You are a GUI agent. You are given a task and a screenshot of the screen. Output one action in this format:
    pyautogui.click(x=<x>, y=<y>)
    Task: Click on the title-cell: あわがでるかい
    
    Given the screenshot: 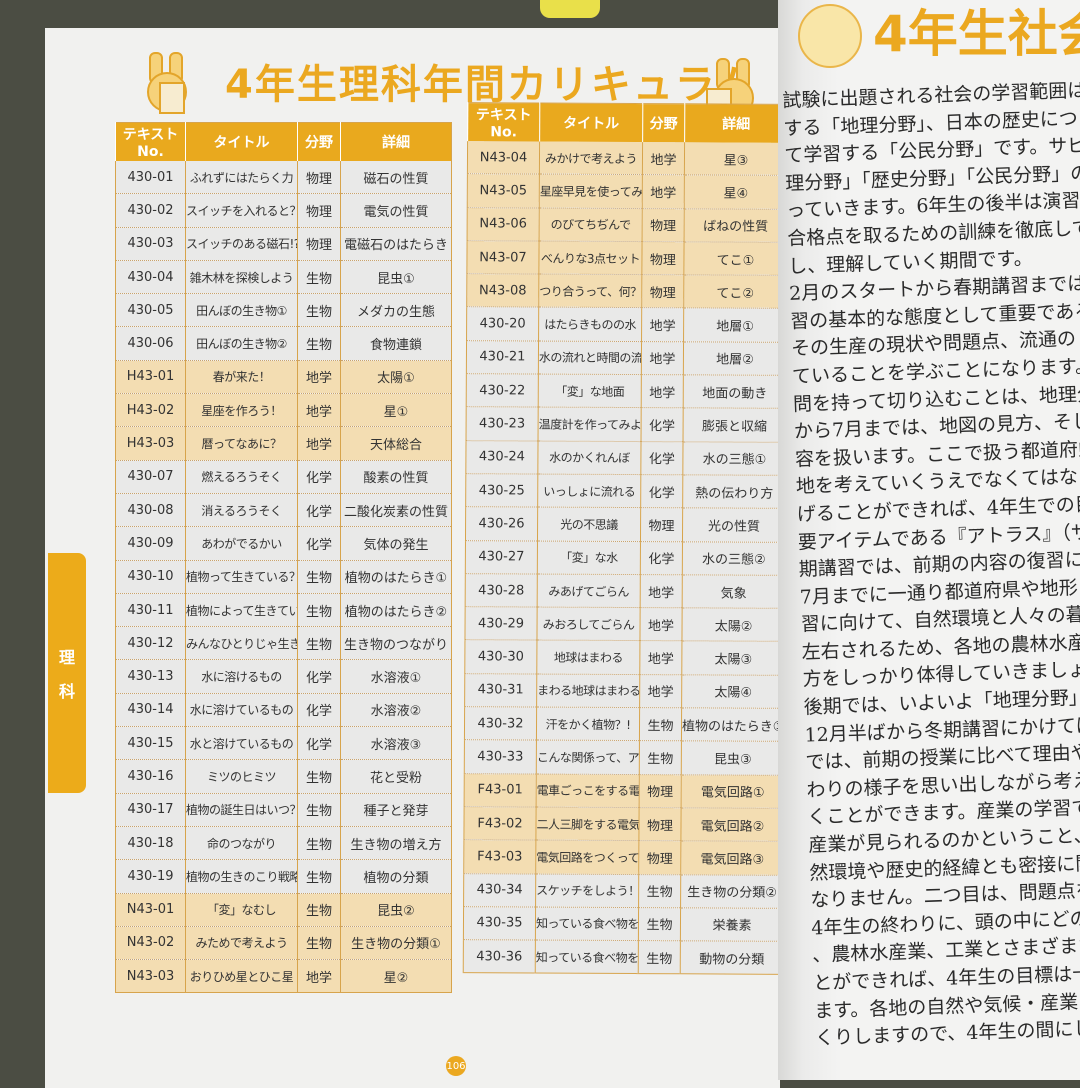 What is the action you would take?
    pyautogui.click(x=241, y=543)
    